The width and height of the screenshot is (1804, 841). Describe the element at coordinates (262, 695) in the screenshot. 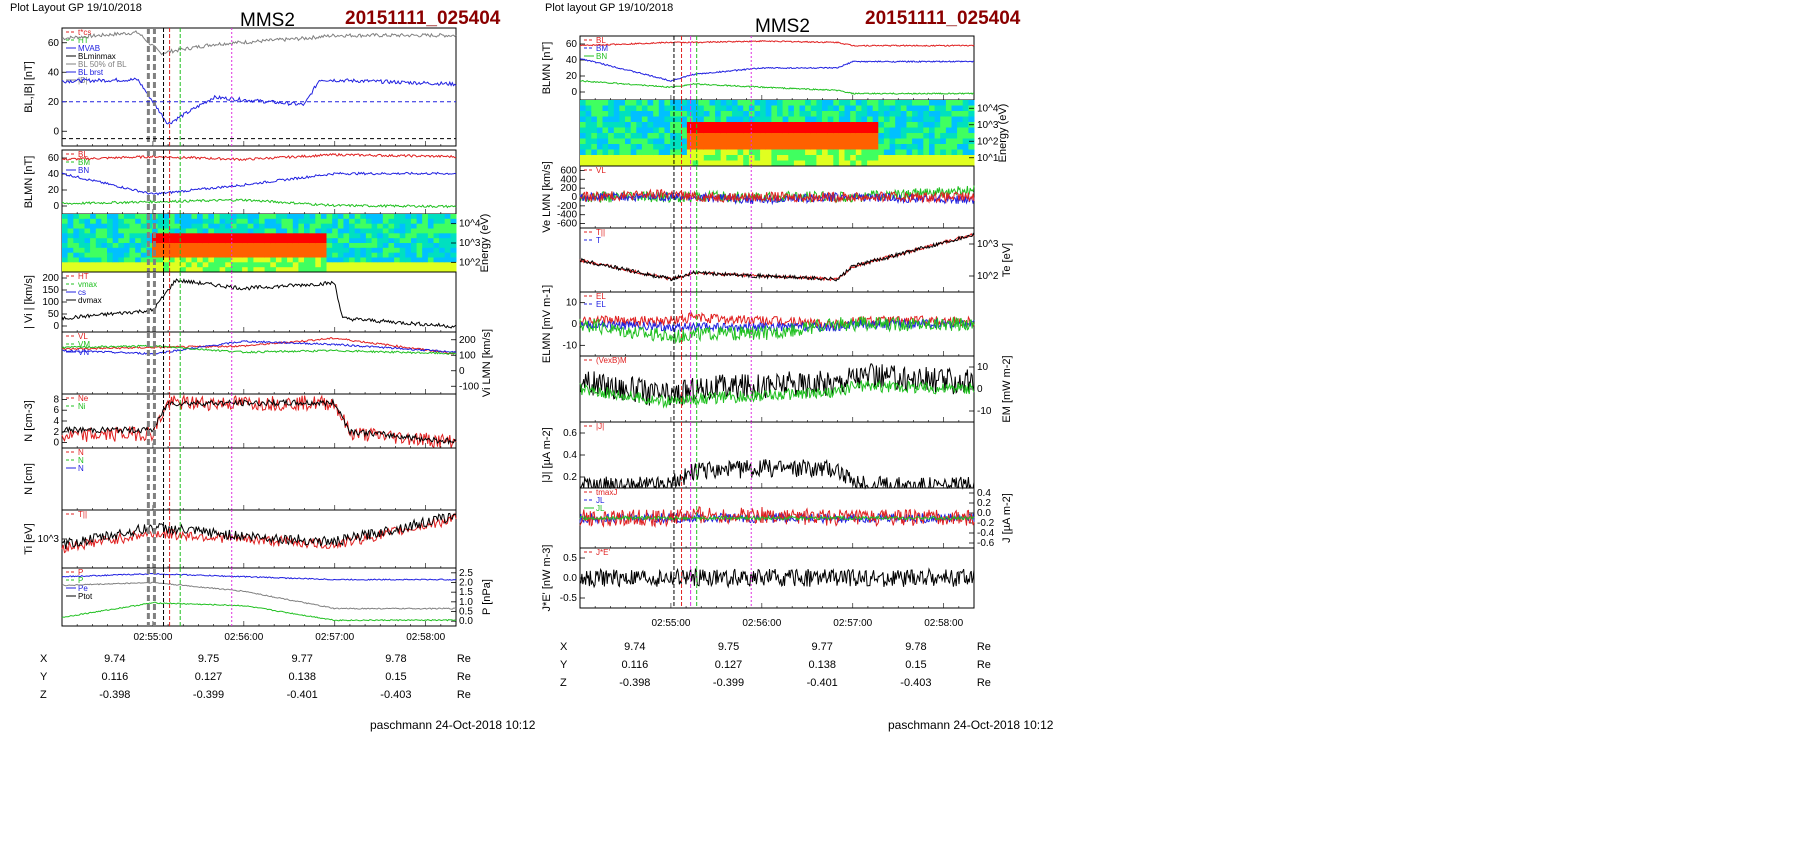

I see `position-row: Z -0.398 -0.399 -0.401 -0.403 Re` at that location.